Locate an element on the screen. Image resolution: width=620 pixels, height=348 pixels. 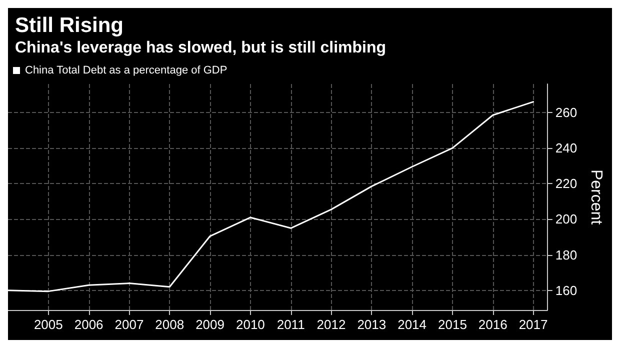
y-tick-label: 240 is located at coordinates (566, 148).